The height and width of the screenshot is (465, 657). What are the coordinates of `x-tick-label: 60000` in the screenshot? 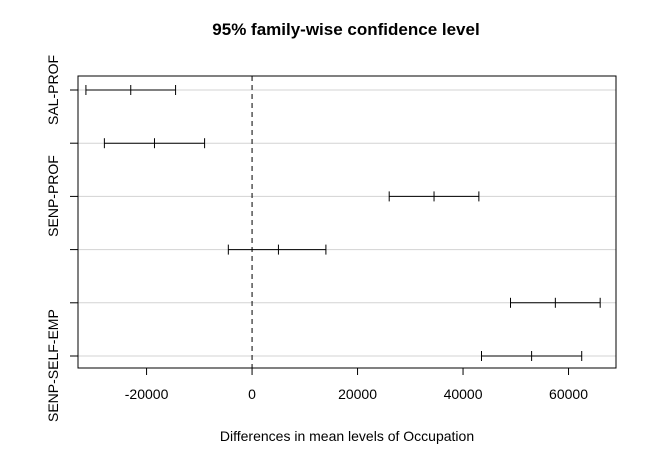 It's located at (568, 394).